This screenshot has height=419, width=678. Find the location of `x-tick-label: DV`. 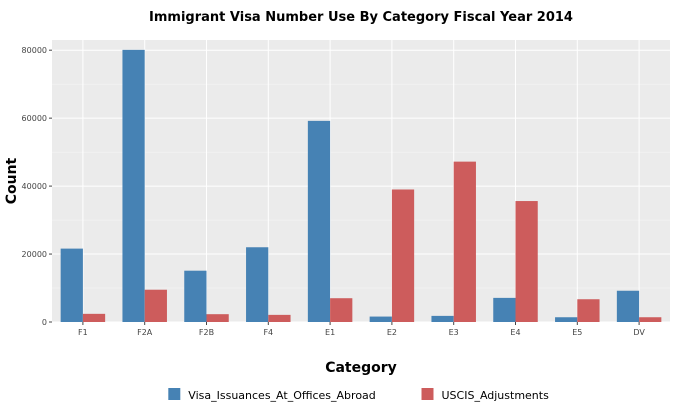

x-tick-label: DV is located at coordinates (639, 332).